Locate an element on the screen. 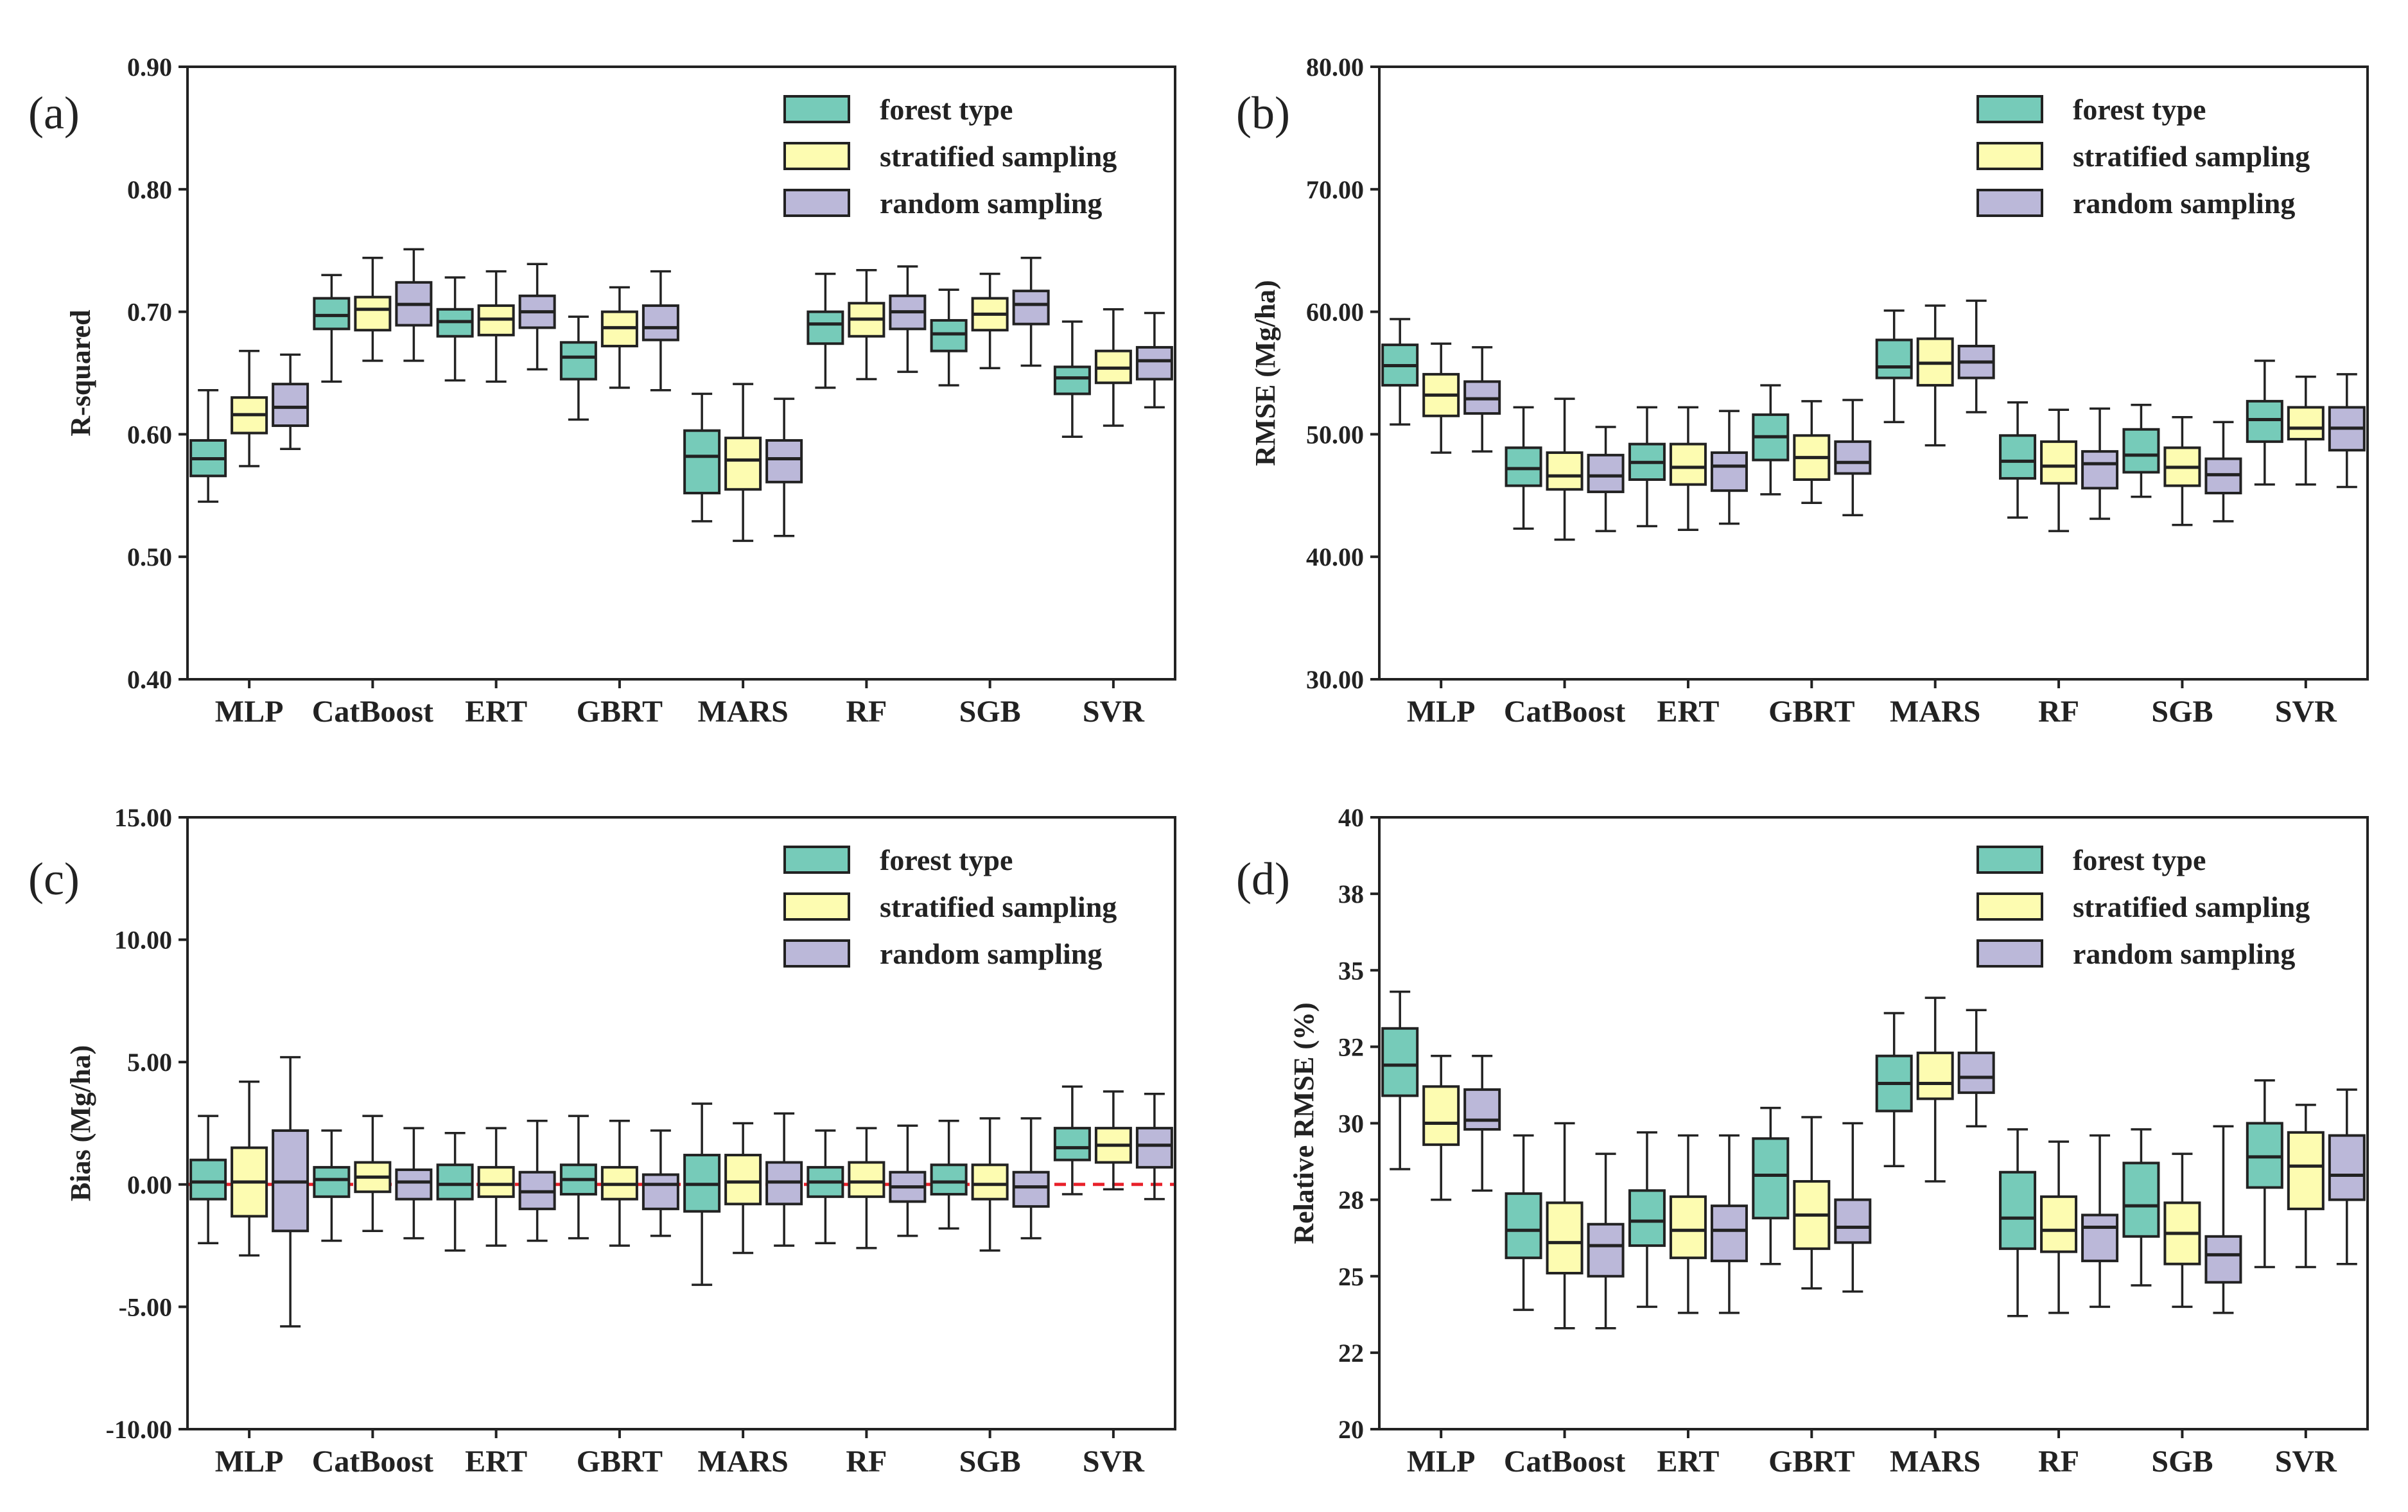 This screenshot has height=1512, width=2408. panel-c-x-tick-label-gbrt: GBRT is located at coordinates (620, 1462).